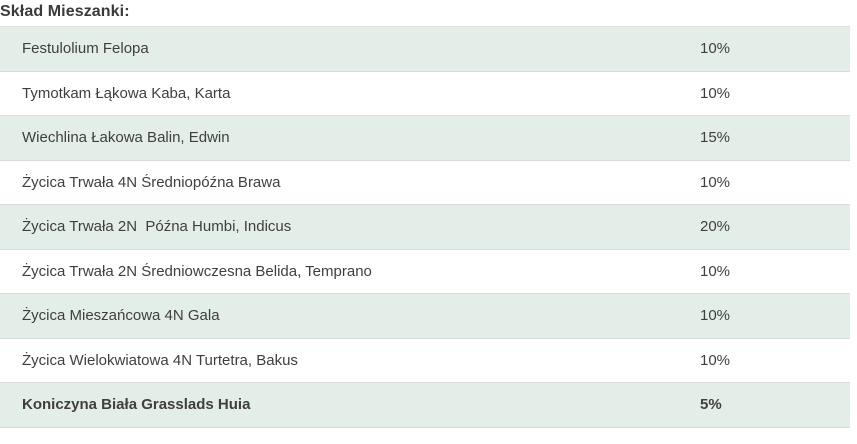 The image size is (857, 444). Describe the element at coordinates (425, 138) in the screenshot. I see `table-row: Wiechlina Łakowa Balin, Edwin 15%` at that location.